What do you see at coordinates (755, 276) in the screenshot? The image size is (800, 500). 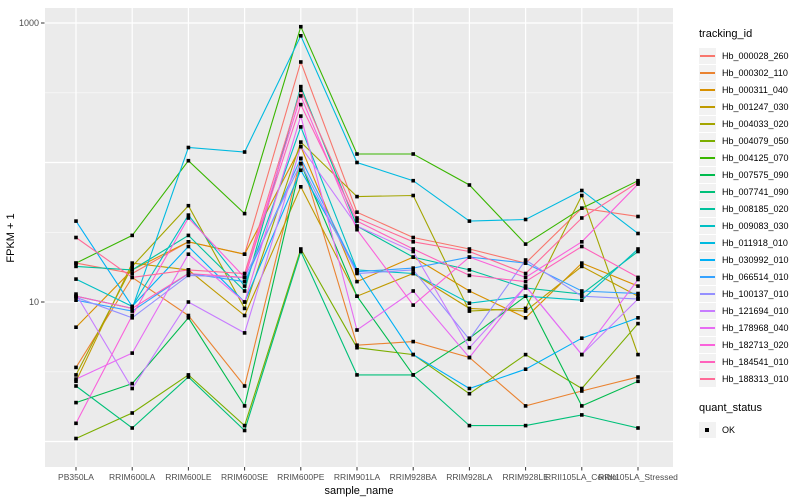 I see `legend-item-label: Hb_066514_010` at bounding box center [755, 276].